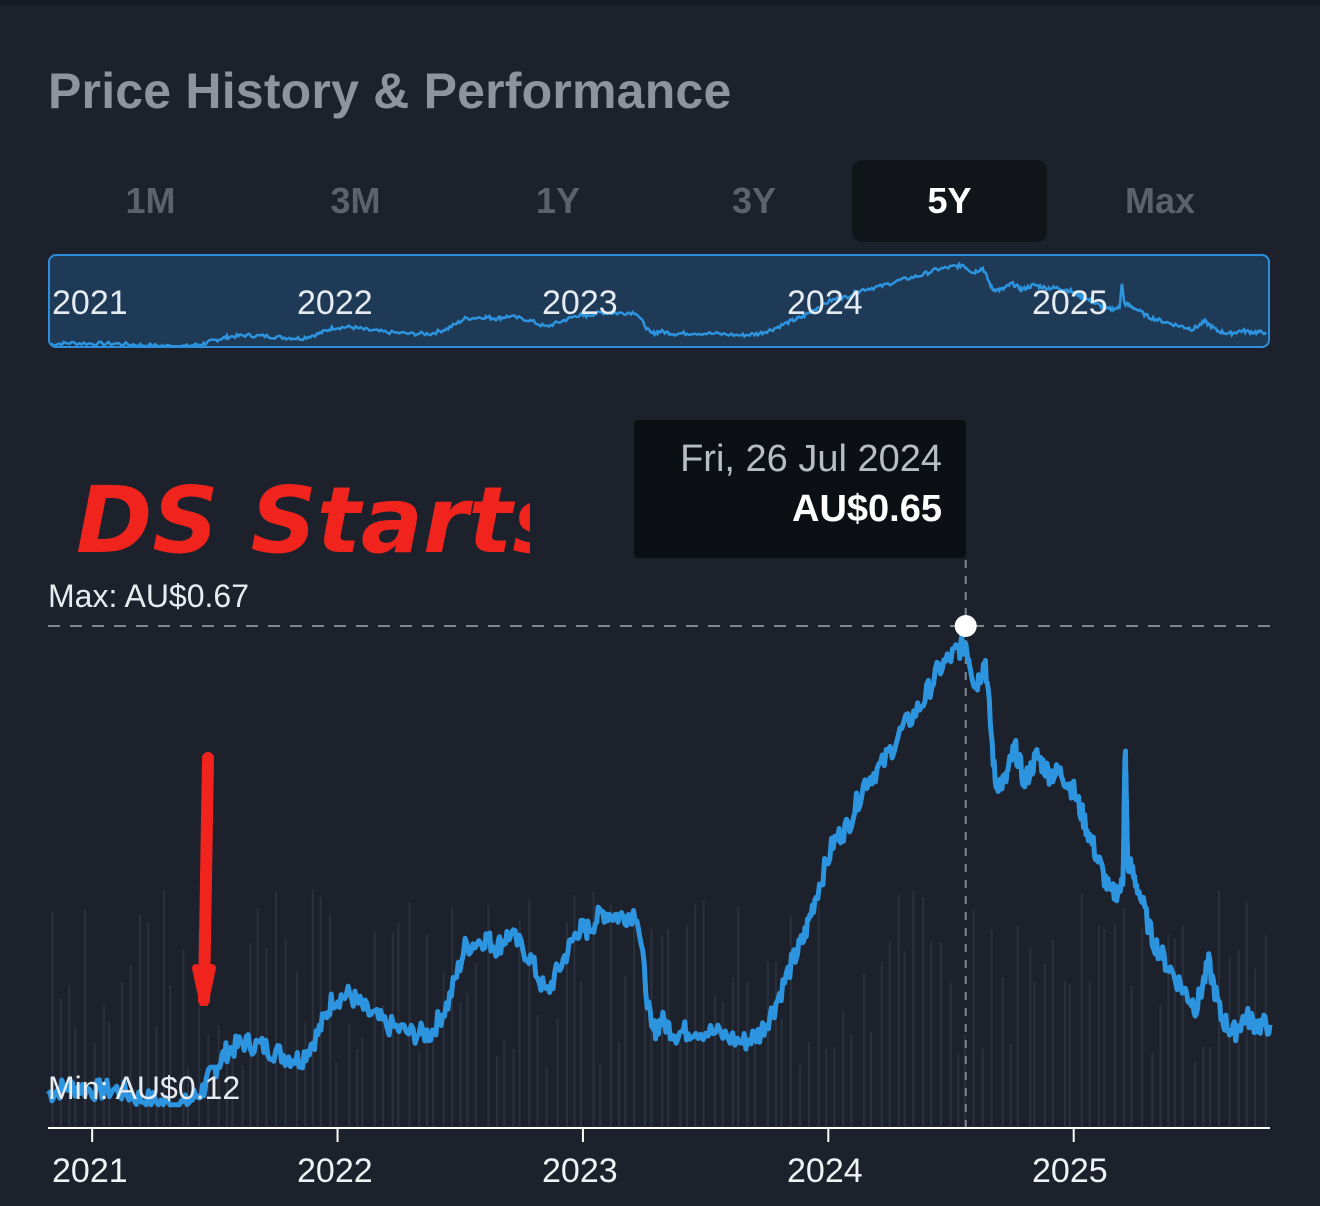 The width and height of the screenshot is (1320, 1206). Describe the element at coordinates (150, 200) in the screenshot. I see `tab-1m: 1M` at that location.